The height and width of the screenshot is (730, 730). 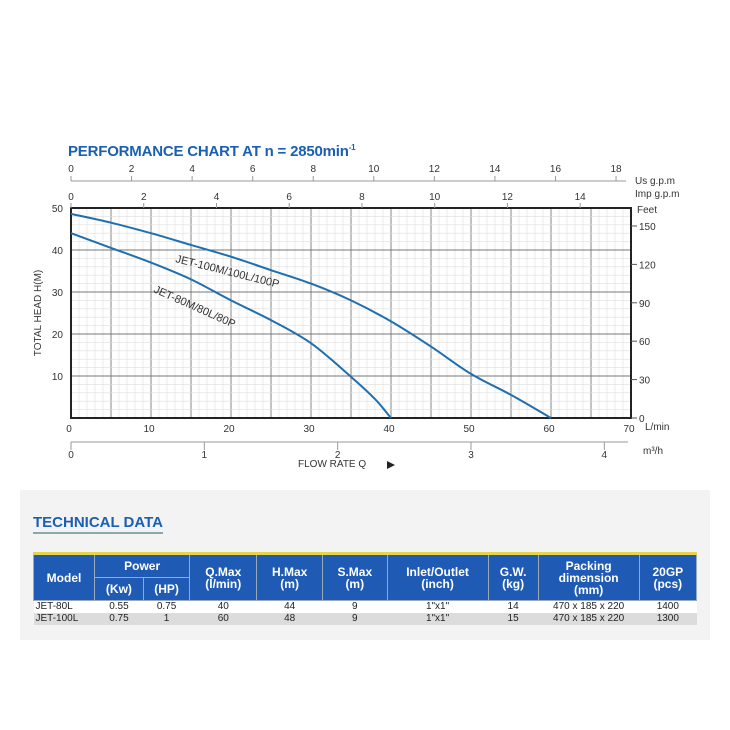 What do you see at coordinates (338, 455) in the screenshot?
I see `m3h-tick-label: 2` at bounding box center [338, 455].